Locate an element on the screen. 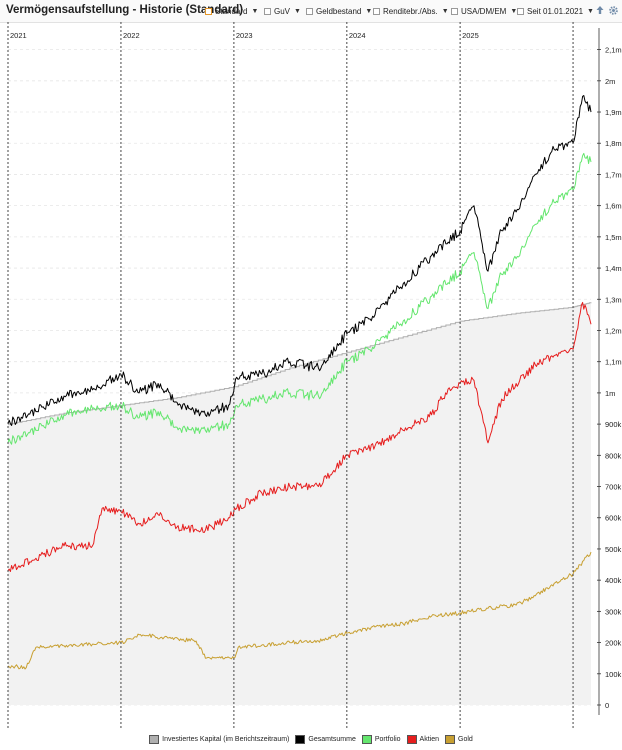 This screenshot has height=750, width=622. view-rendite-dropdown: Renditebr./Abs. ▼ is located at coordinates (411, 11).